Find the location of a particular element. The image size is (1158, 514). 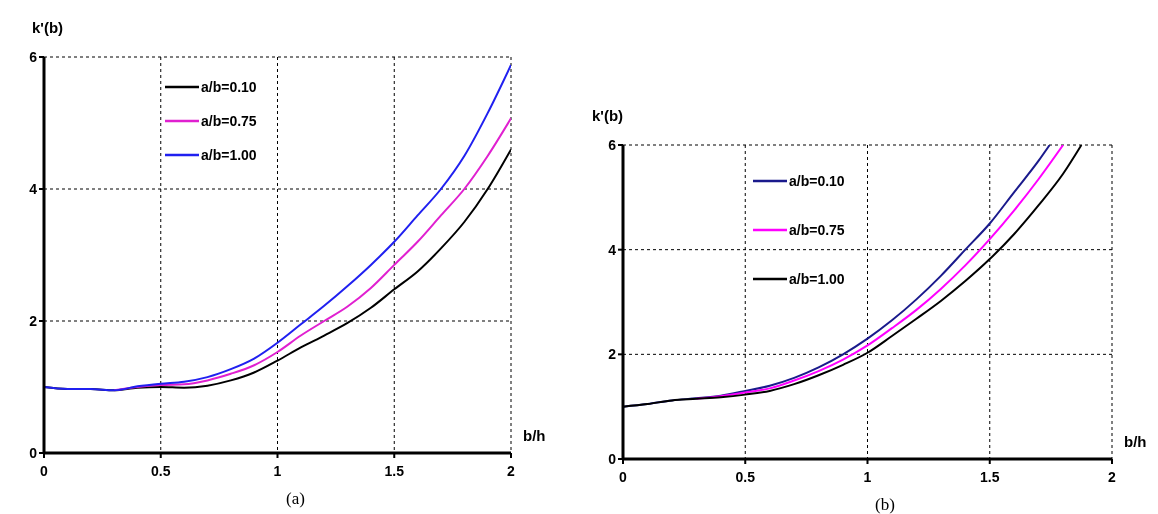

text: (b) is located at coordinates (885, 504).